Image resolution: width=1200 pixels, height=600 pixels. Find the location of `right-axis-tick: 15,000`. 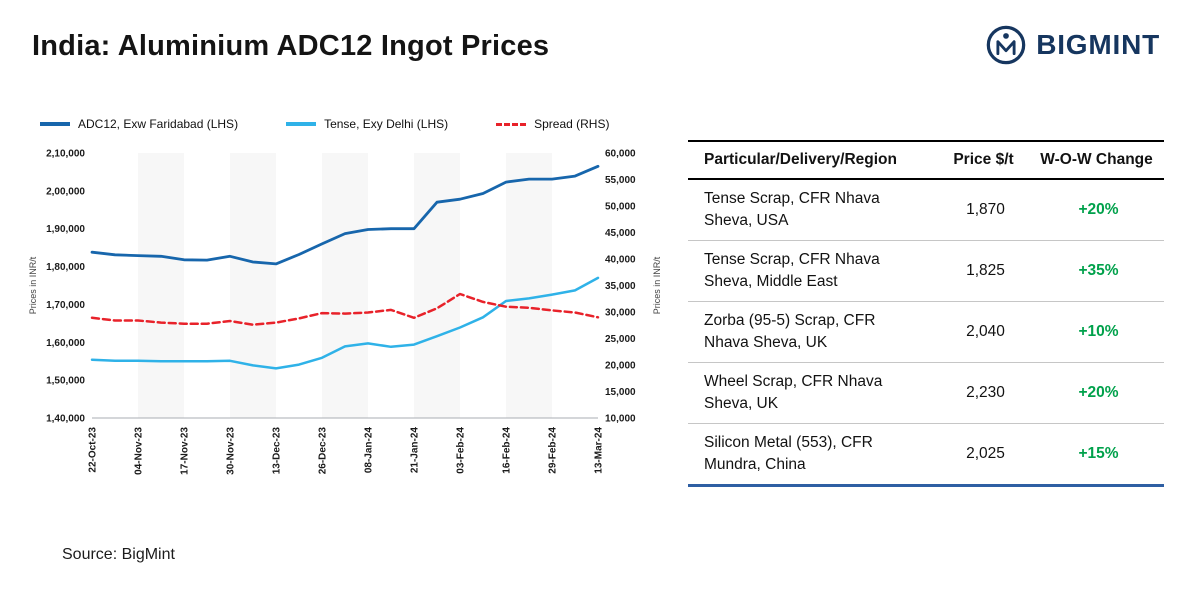

right-axis-tick: 15,000 is located at coordinates (620, 392).